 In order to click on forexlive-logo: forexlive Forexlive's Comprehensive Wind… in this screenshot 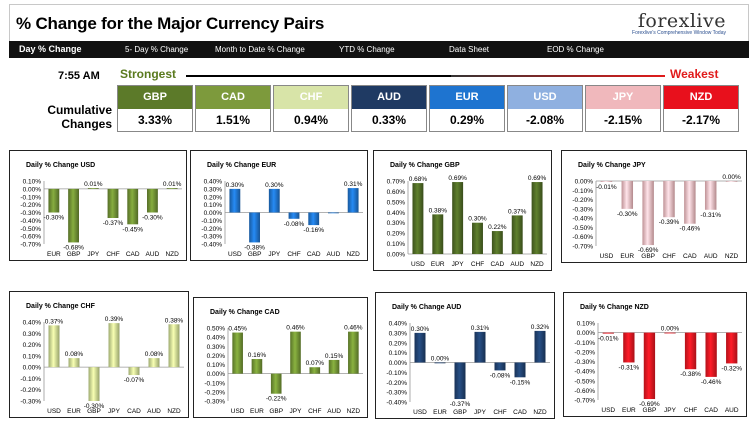, I will do `click(671, 26)`.